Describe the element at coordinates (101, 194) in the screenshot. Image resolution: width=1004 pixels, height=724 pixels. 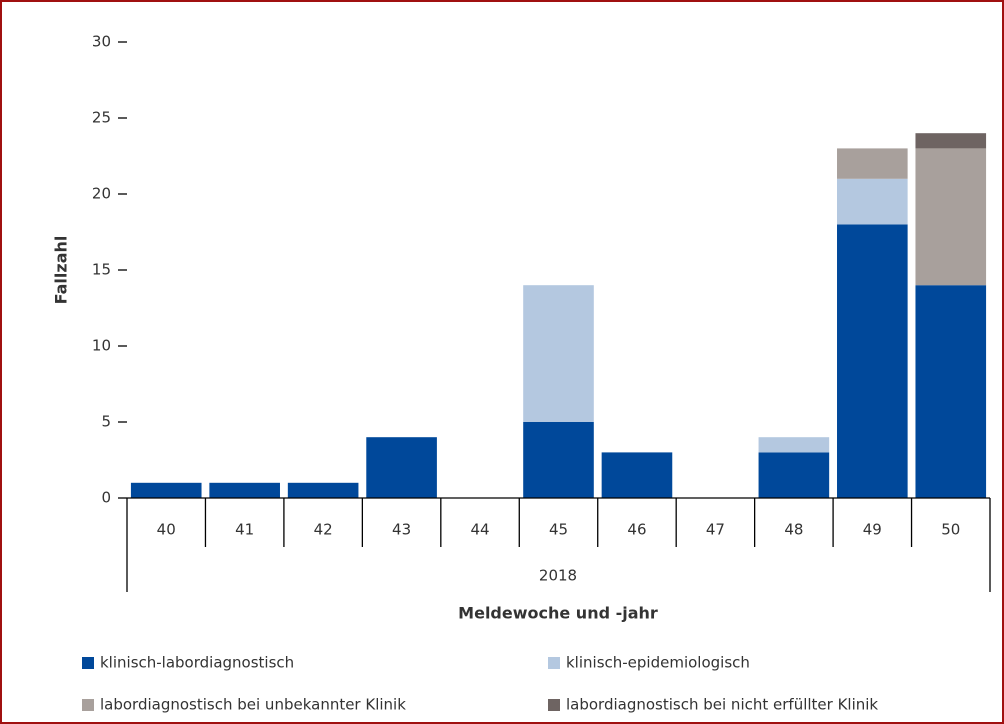
I see `y-tick-label: 20` at that location.